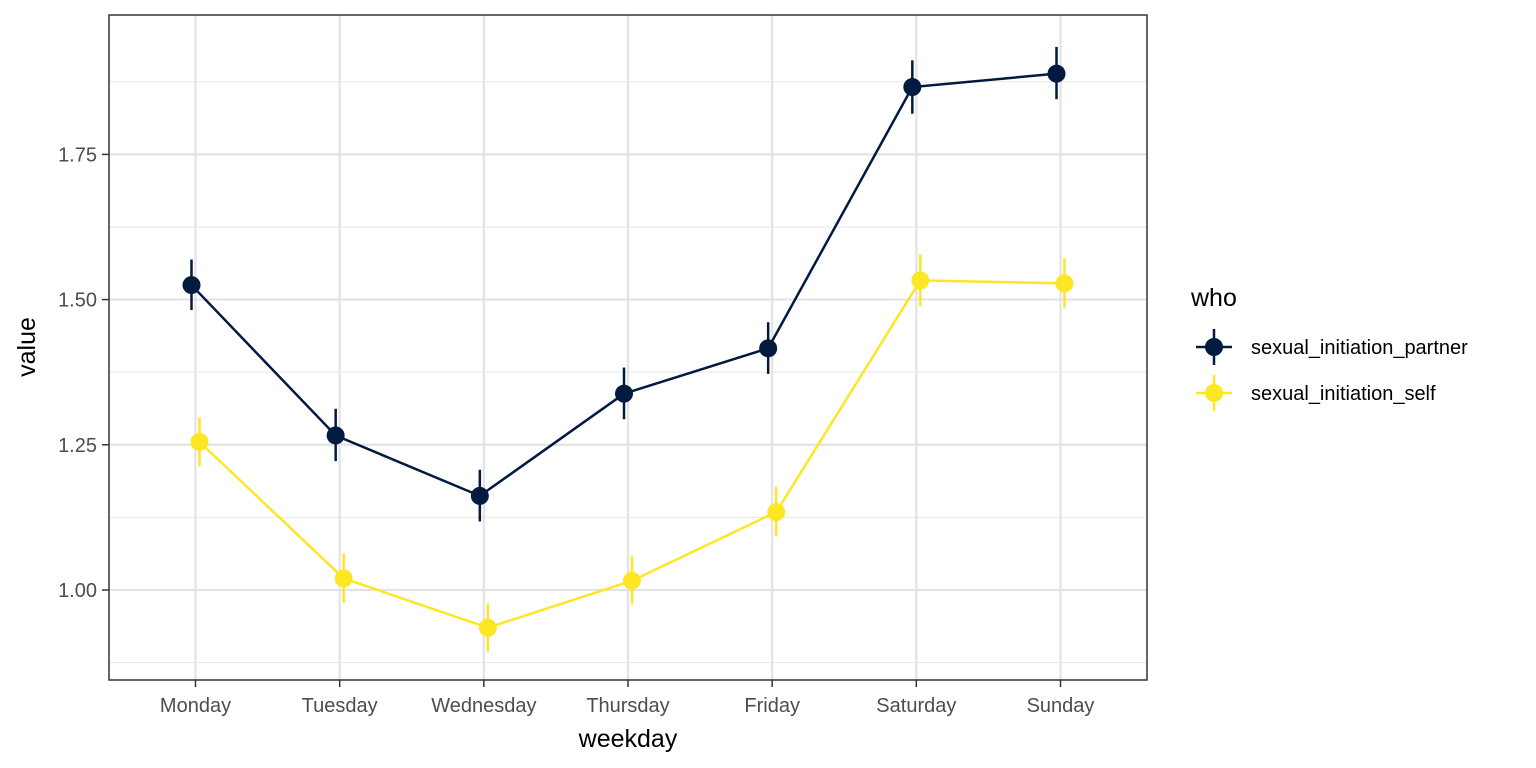  Describe the element at coordinates (195, 706) in the screenshot. I see `x-tick-label: Monday` at that location.